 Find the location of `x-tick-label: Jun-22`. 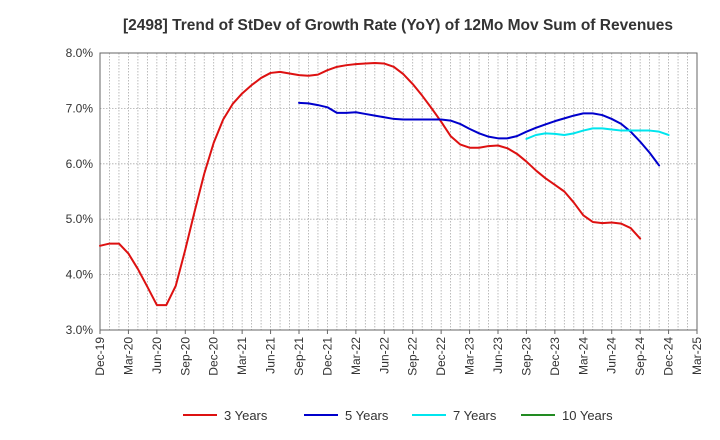

x-tick-label: Jun-22 is located at coordinates (384, 355).